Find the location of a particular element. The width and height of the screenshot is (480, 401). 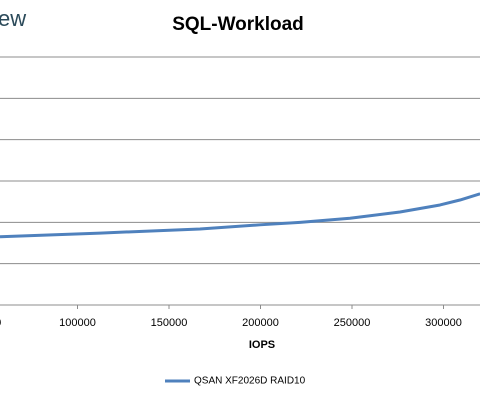

x-axis-label: IOPS is located at coordinates (262, 345).